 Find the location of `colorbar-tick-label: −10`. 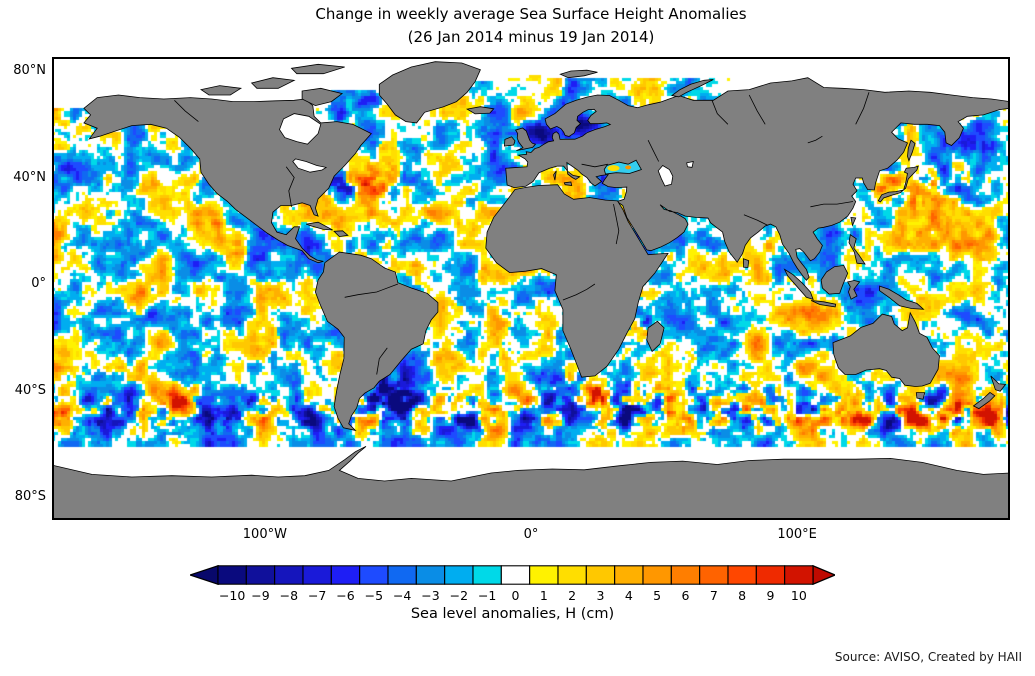

colorbar-tick-label: −10 is located at coordinates (232, 595).